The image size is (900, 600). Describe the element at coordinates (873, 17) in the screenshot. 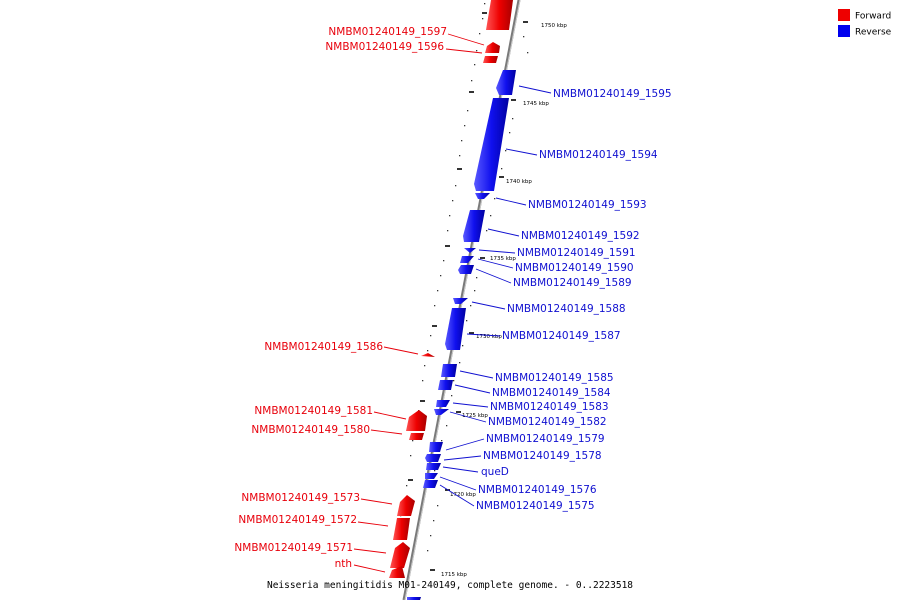

I see `legend-forward-label: Forward` at that location.